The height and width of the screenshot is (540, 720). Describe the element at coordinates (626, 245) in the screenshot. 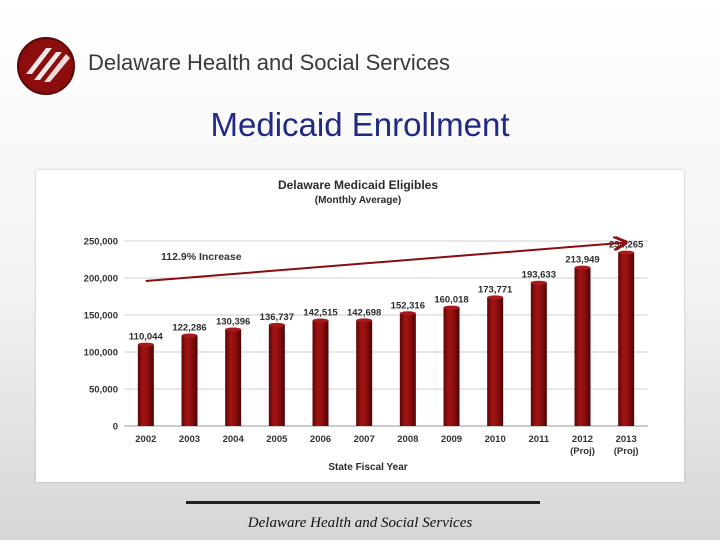

I see `data-label: 234,265` at that location.